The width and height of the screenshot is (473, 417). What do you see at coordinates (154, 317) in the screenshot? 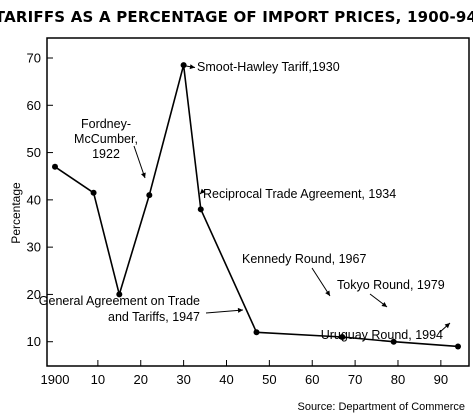
I see `annotation-line: and Tariffs, 1947` at bounding box center [154, 317].